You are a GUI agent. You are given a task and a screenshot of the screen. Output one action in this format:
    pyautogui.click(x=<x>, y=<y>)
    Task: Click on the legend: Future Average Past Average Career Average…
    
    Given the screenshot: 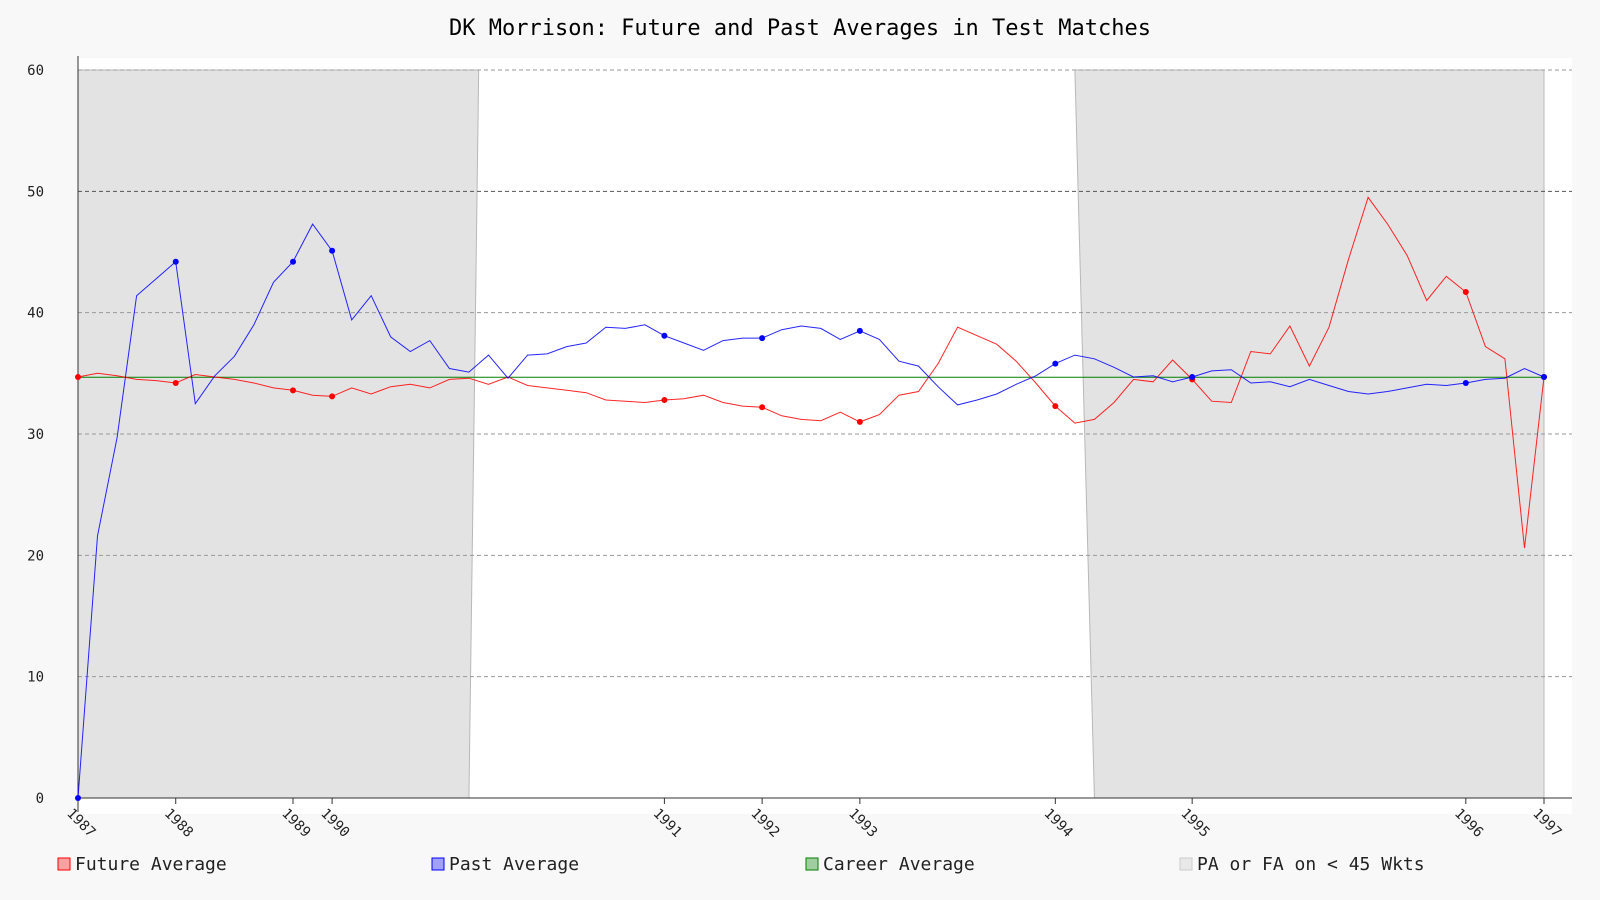 What is the action you would take?
    pyautogui.click(x=741, y=864)
    